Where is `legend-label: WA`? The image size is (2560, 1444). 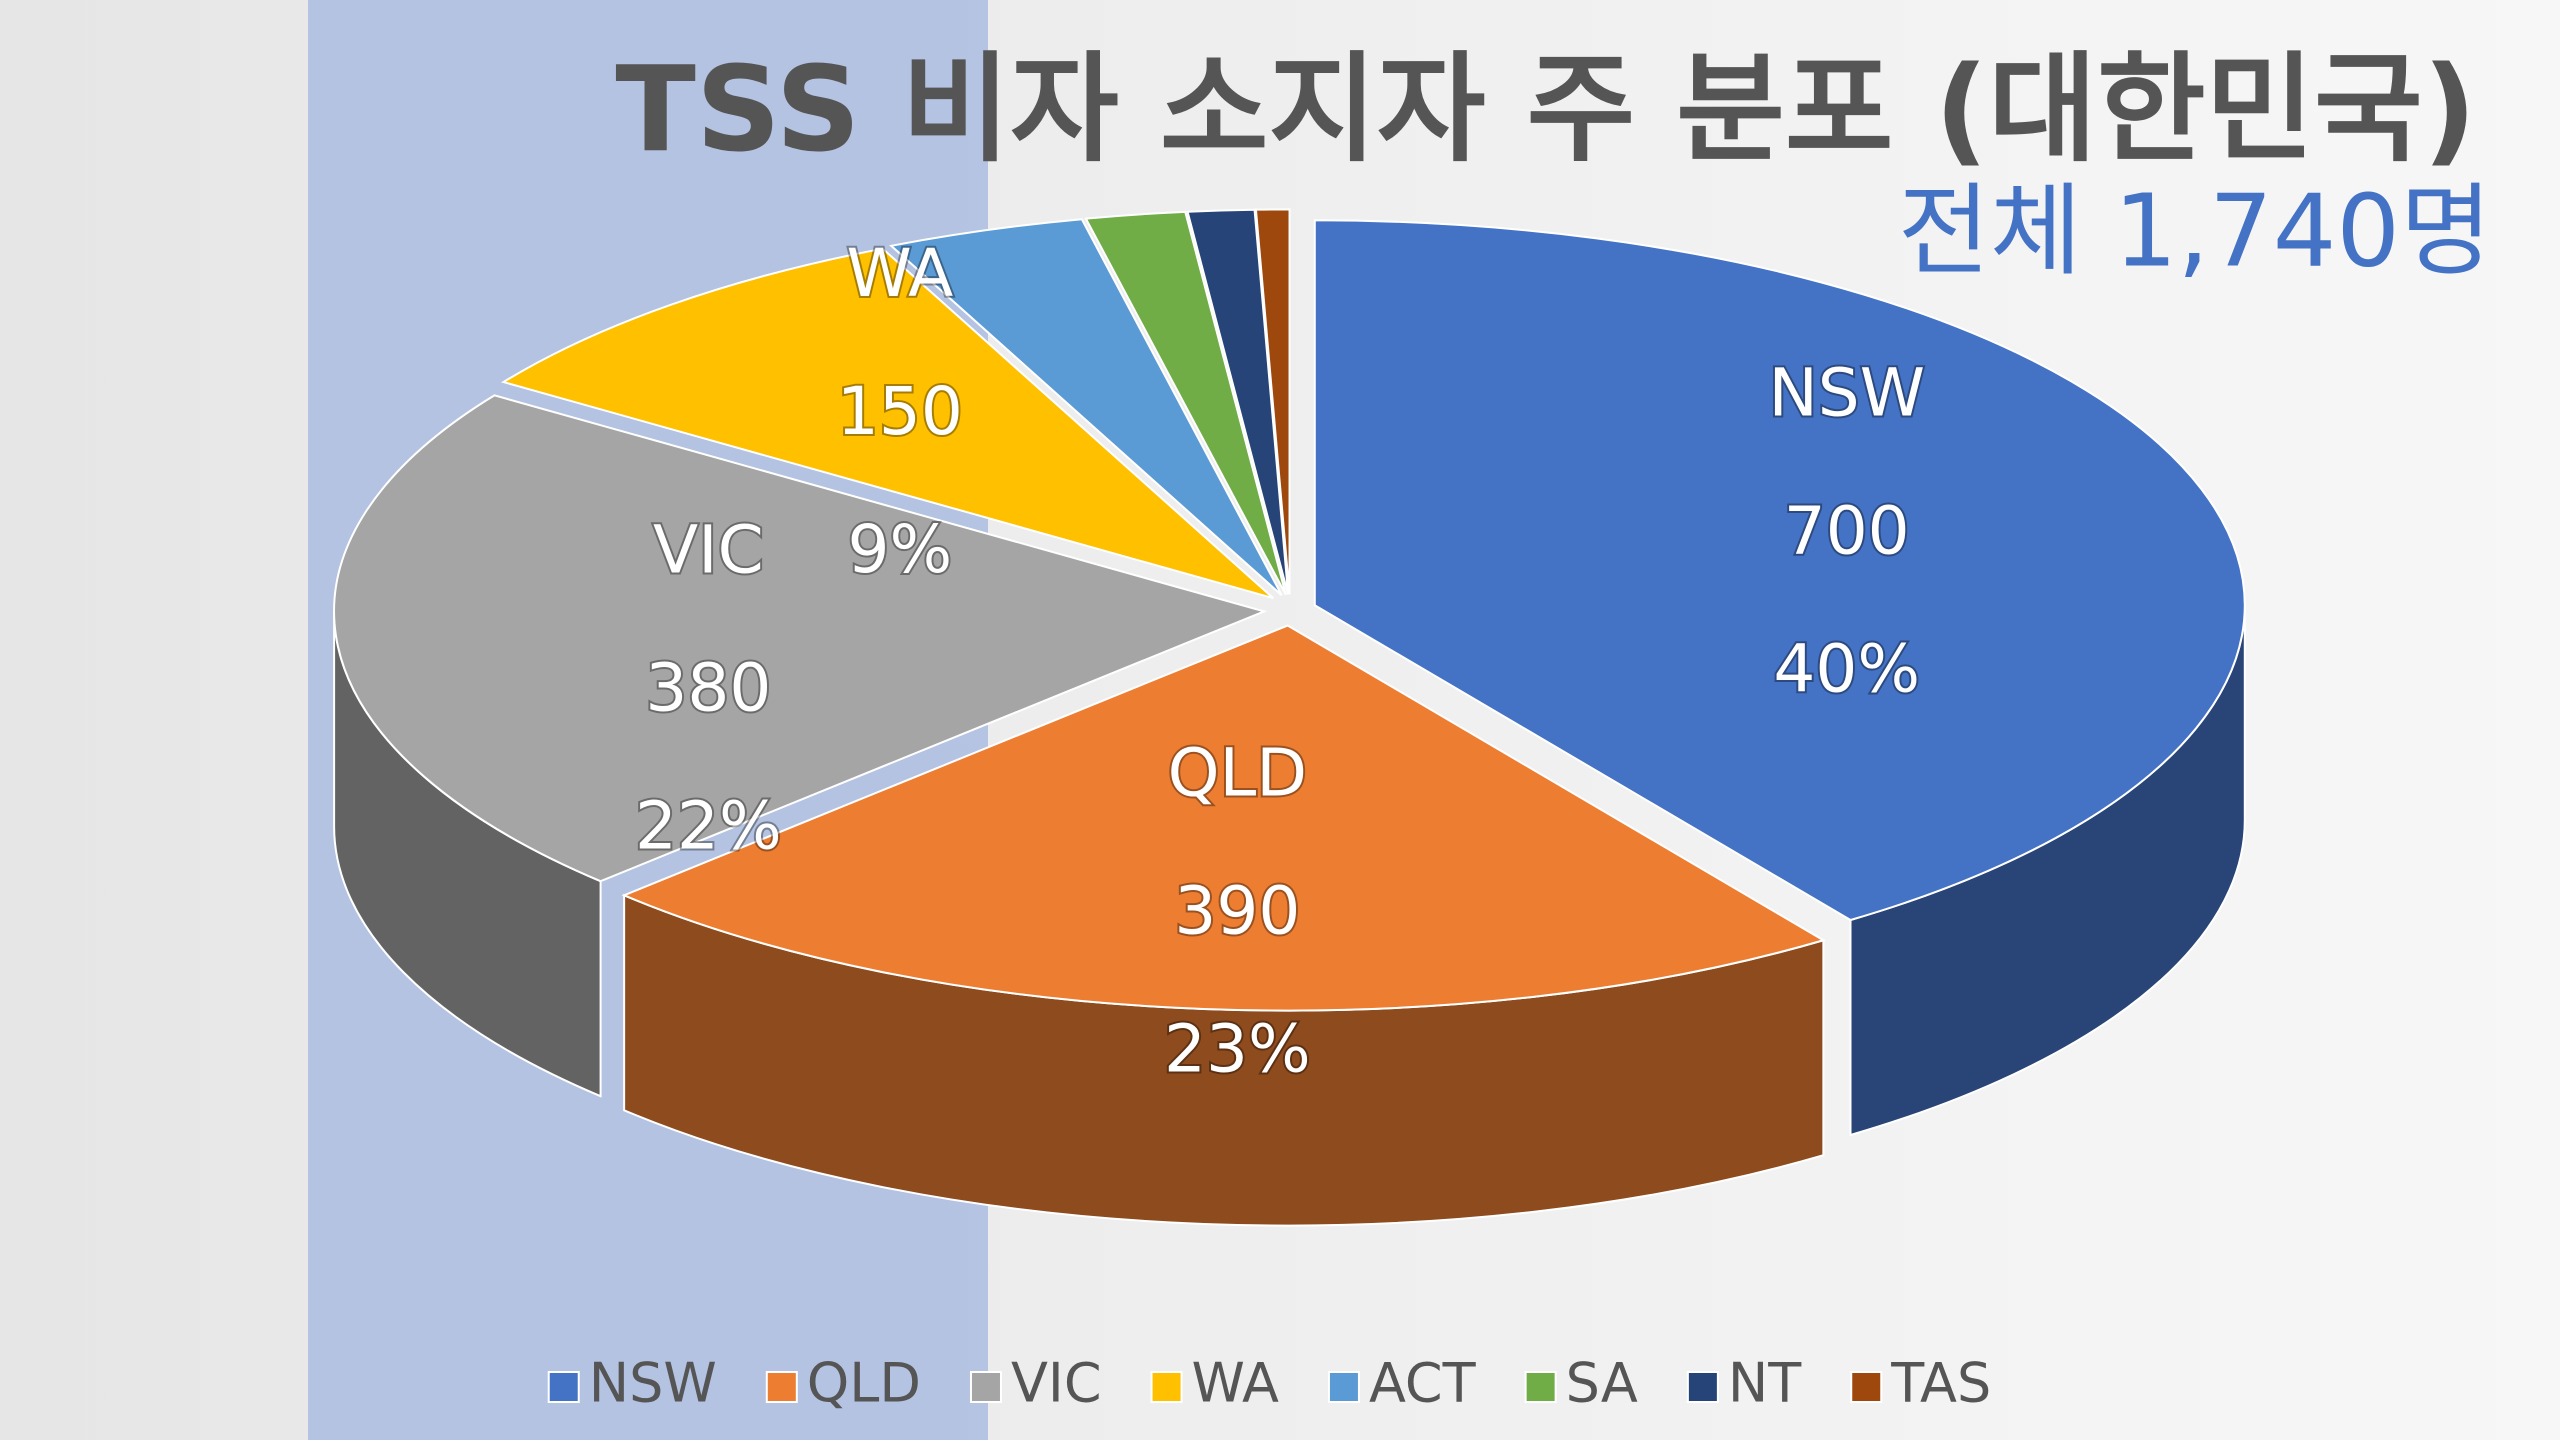
legend-label: WA is located at coordinates (1235, 1383).